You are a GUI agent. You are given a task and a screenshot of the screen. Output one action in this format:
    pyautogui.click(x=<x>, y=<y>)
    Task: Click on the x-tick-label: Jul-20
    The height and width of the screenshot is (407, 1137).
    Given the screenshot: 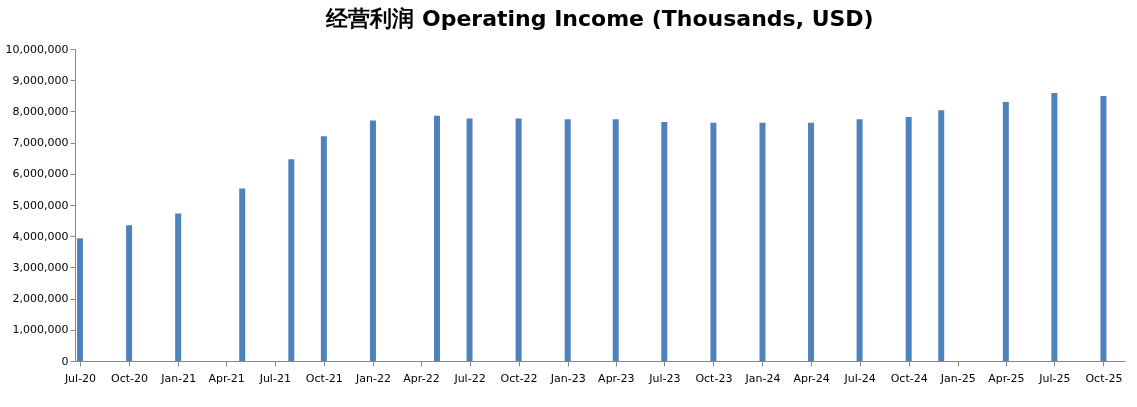 What is the action you would take?
    pyautogui.click(x=80, y=378)
    